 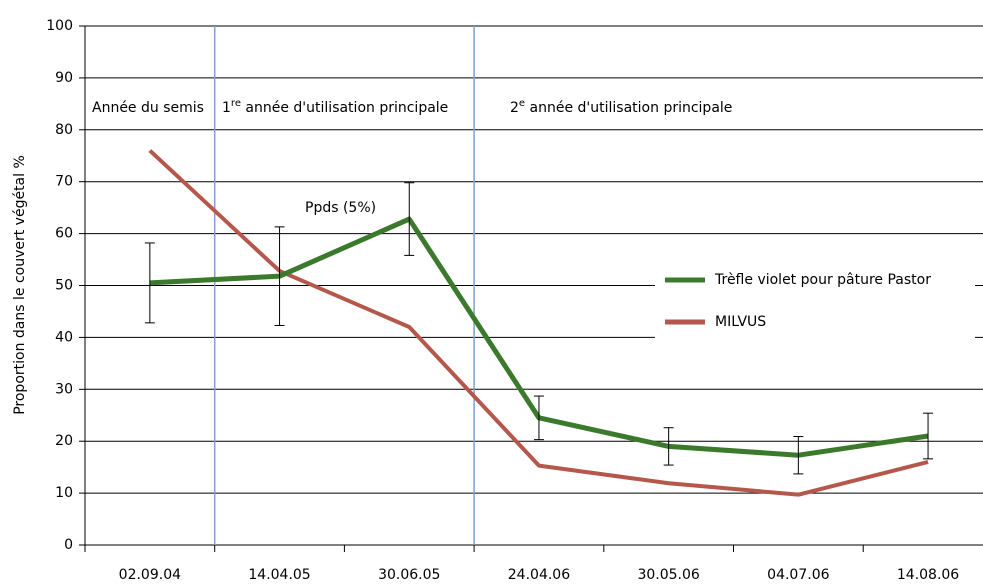 What do you see at coordinates (64, 389) in the screenshot?
I see `y-tick-label: 30` at bounding box center [64, 389].